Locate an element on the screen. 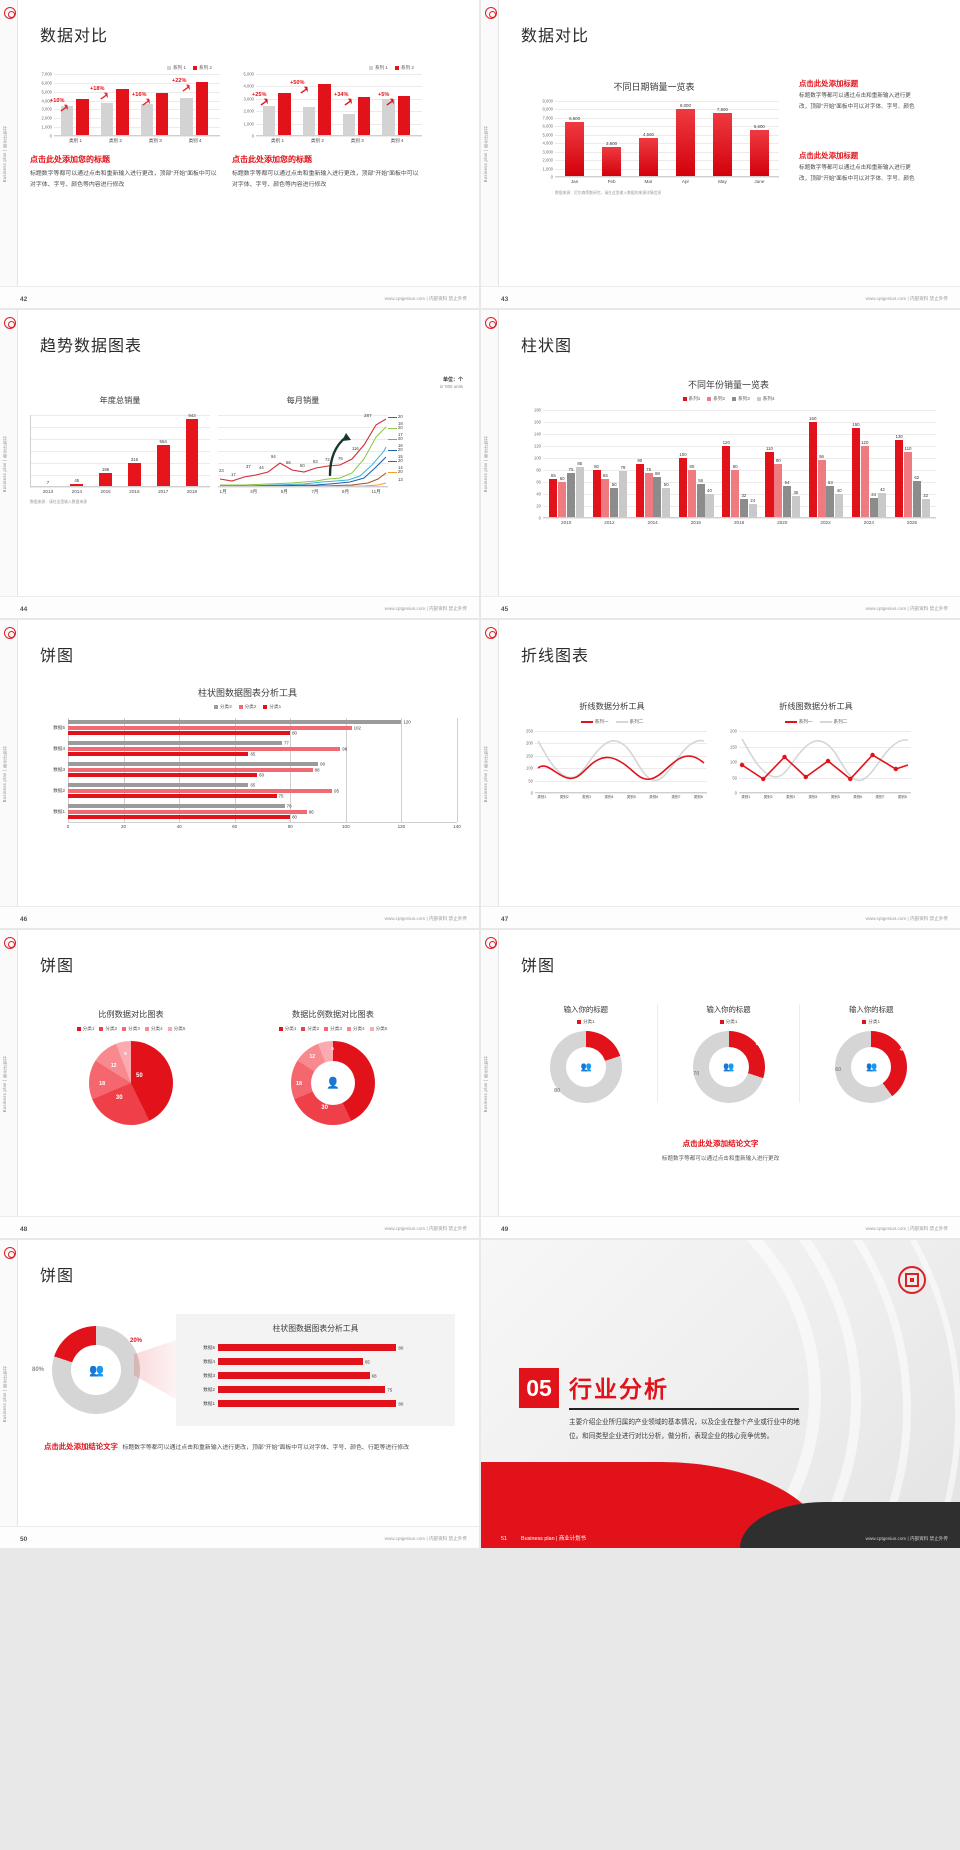 This screenshot has width=960, height=1850. growth-annotation: +50% is located at coordinates (297, 83).